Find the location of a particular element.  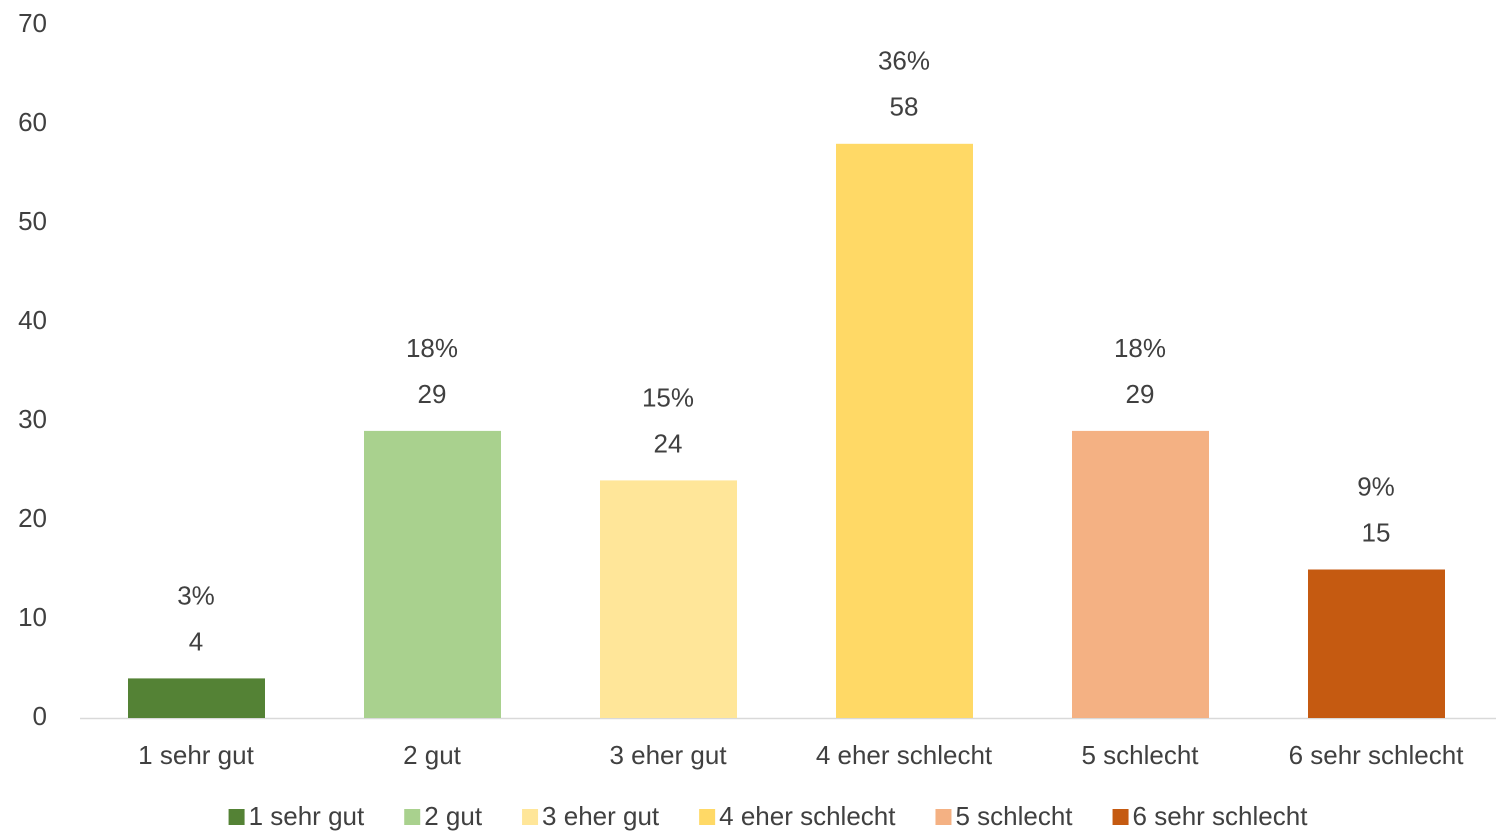

y-tick-label: 30 is located at coordinates (32, 419).